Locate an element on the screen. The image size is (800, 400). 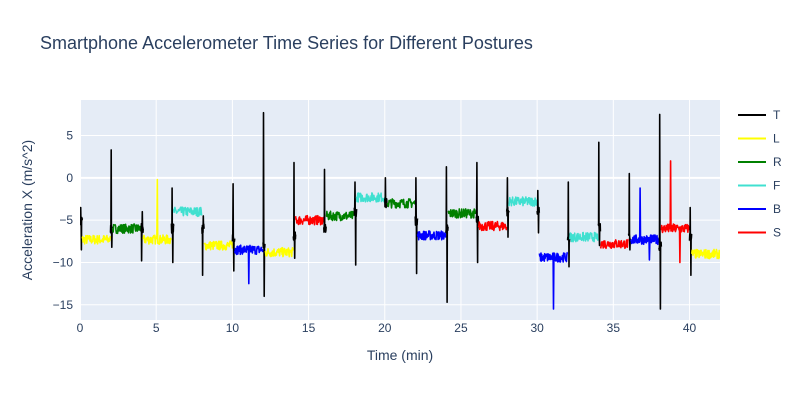
x-axis-ticks: 0 5 10 15 20 25 30 35 40 is located at coordinates (387, 328).